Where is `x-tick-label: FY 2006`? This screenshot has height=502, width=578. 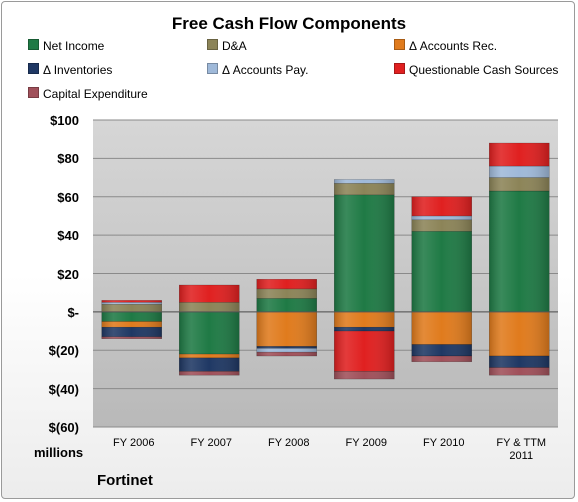
x-tick-label: FY 2006 is located at coordinates (134, 443).